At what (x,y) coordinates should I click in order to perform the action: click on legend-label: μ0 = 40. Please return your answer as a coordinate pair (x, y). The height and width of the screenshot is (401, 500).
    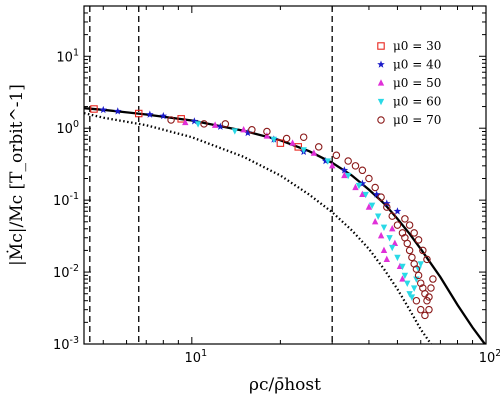
    Looking at the image, I should click on (417, 65).